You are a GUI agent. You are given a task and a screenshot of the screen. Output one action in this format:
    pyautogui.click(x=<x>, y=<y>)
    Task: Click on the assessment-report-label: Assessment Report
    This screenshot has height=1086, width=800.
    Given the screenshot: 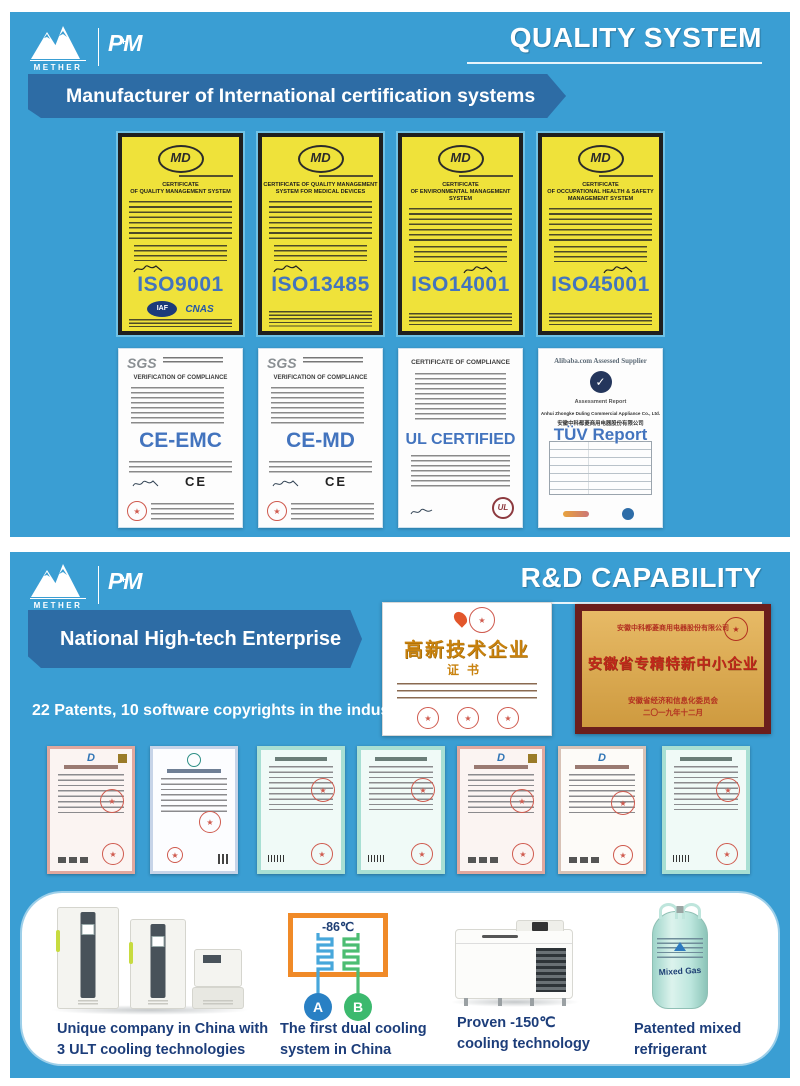 What is the action you would take?
    pyautogui.click(x=600, y=402)
    